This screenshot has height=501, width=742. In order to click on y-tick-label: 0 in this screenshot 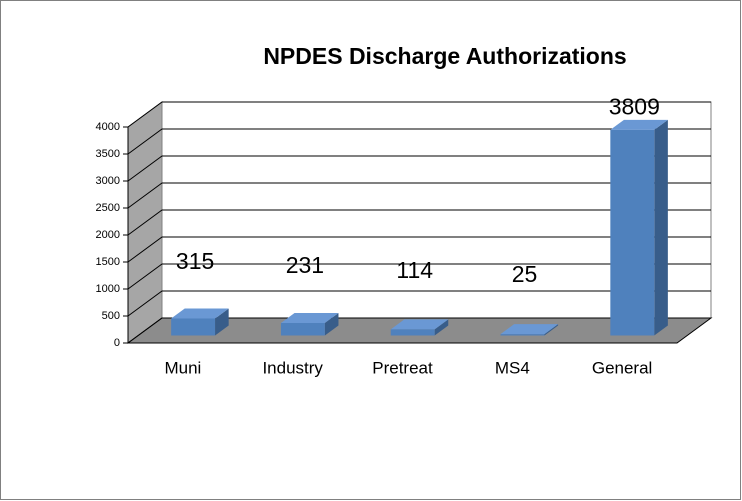, I will do `click(117, 343)`.